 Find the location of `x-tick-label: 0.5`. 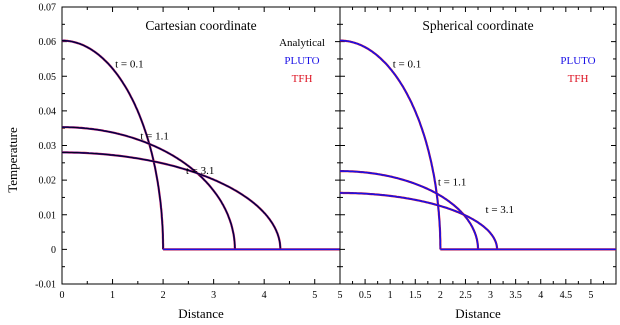

x-tick-label: 0.5 is located at coordinates (365, 295).